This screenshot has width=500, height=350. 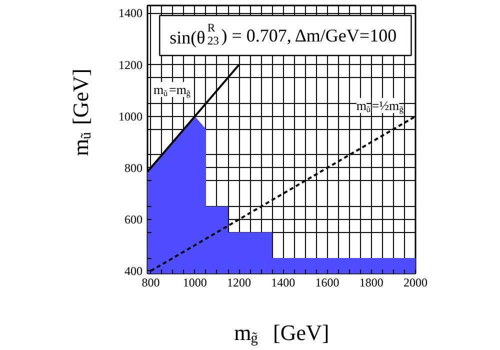 What do you see at coordinates (371, 283) in the screenshot?
I see `x-tick-label: 1800` at bounding box center [371, 283].